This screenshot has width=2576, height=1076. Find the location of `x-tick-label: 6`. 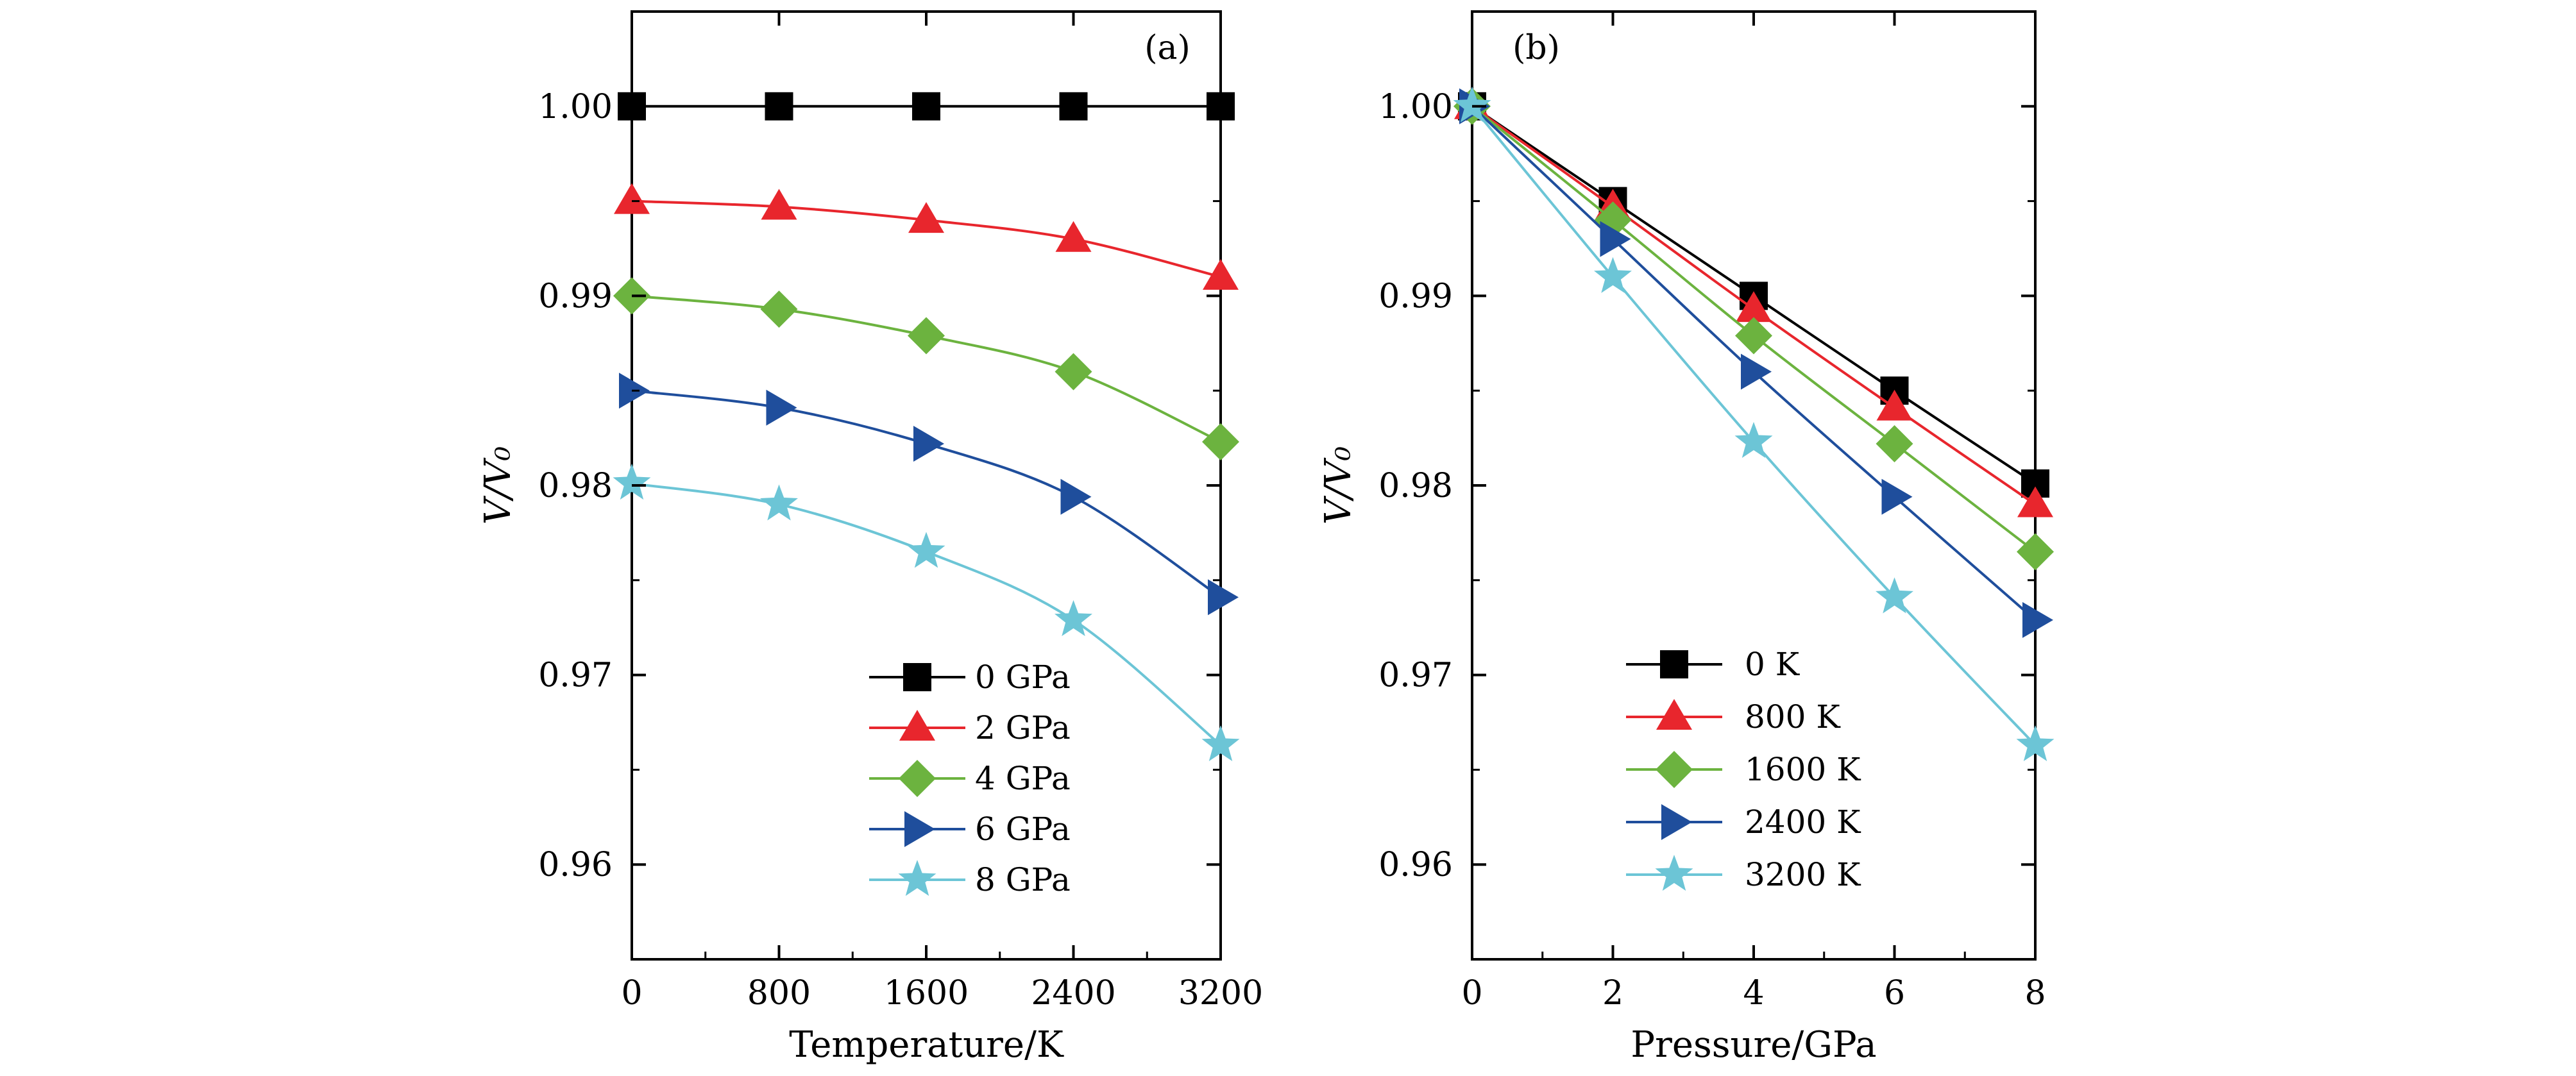

x-tick-label: 6 is located at coordinates (1894, 993).